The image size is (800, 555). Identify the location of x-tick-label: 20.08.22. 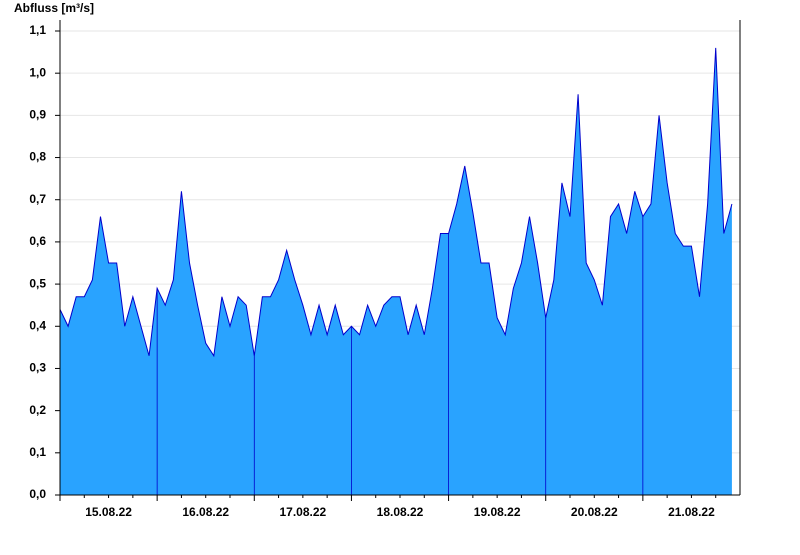
(594, 512).